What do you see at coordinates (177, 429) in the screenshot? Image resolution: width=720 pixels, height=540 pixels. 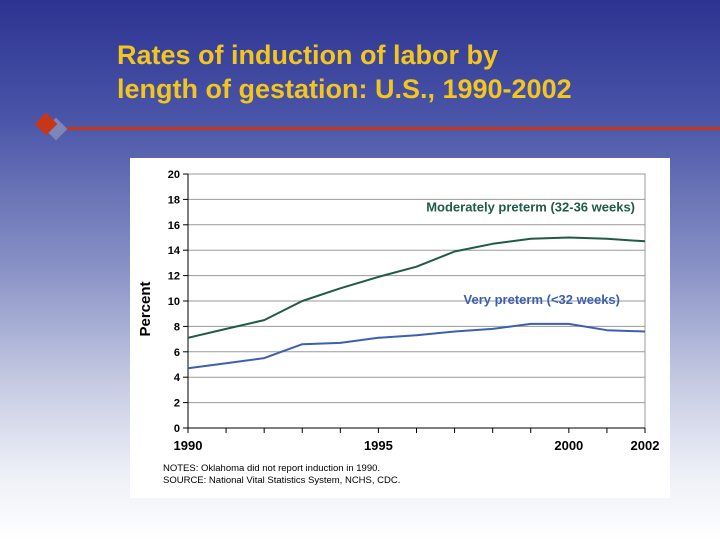 I see `y-tick-label: 0` at bounding box center [177, 429].